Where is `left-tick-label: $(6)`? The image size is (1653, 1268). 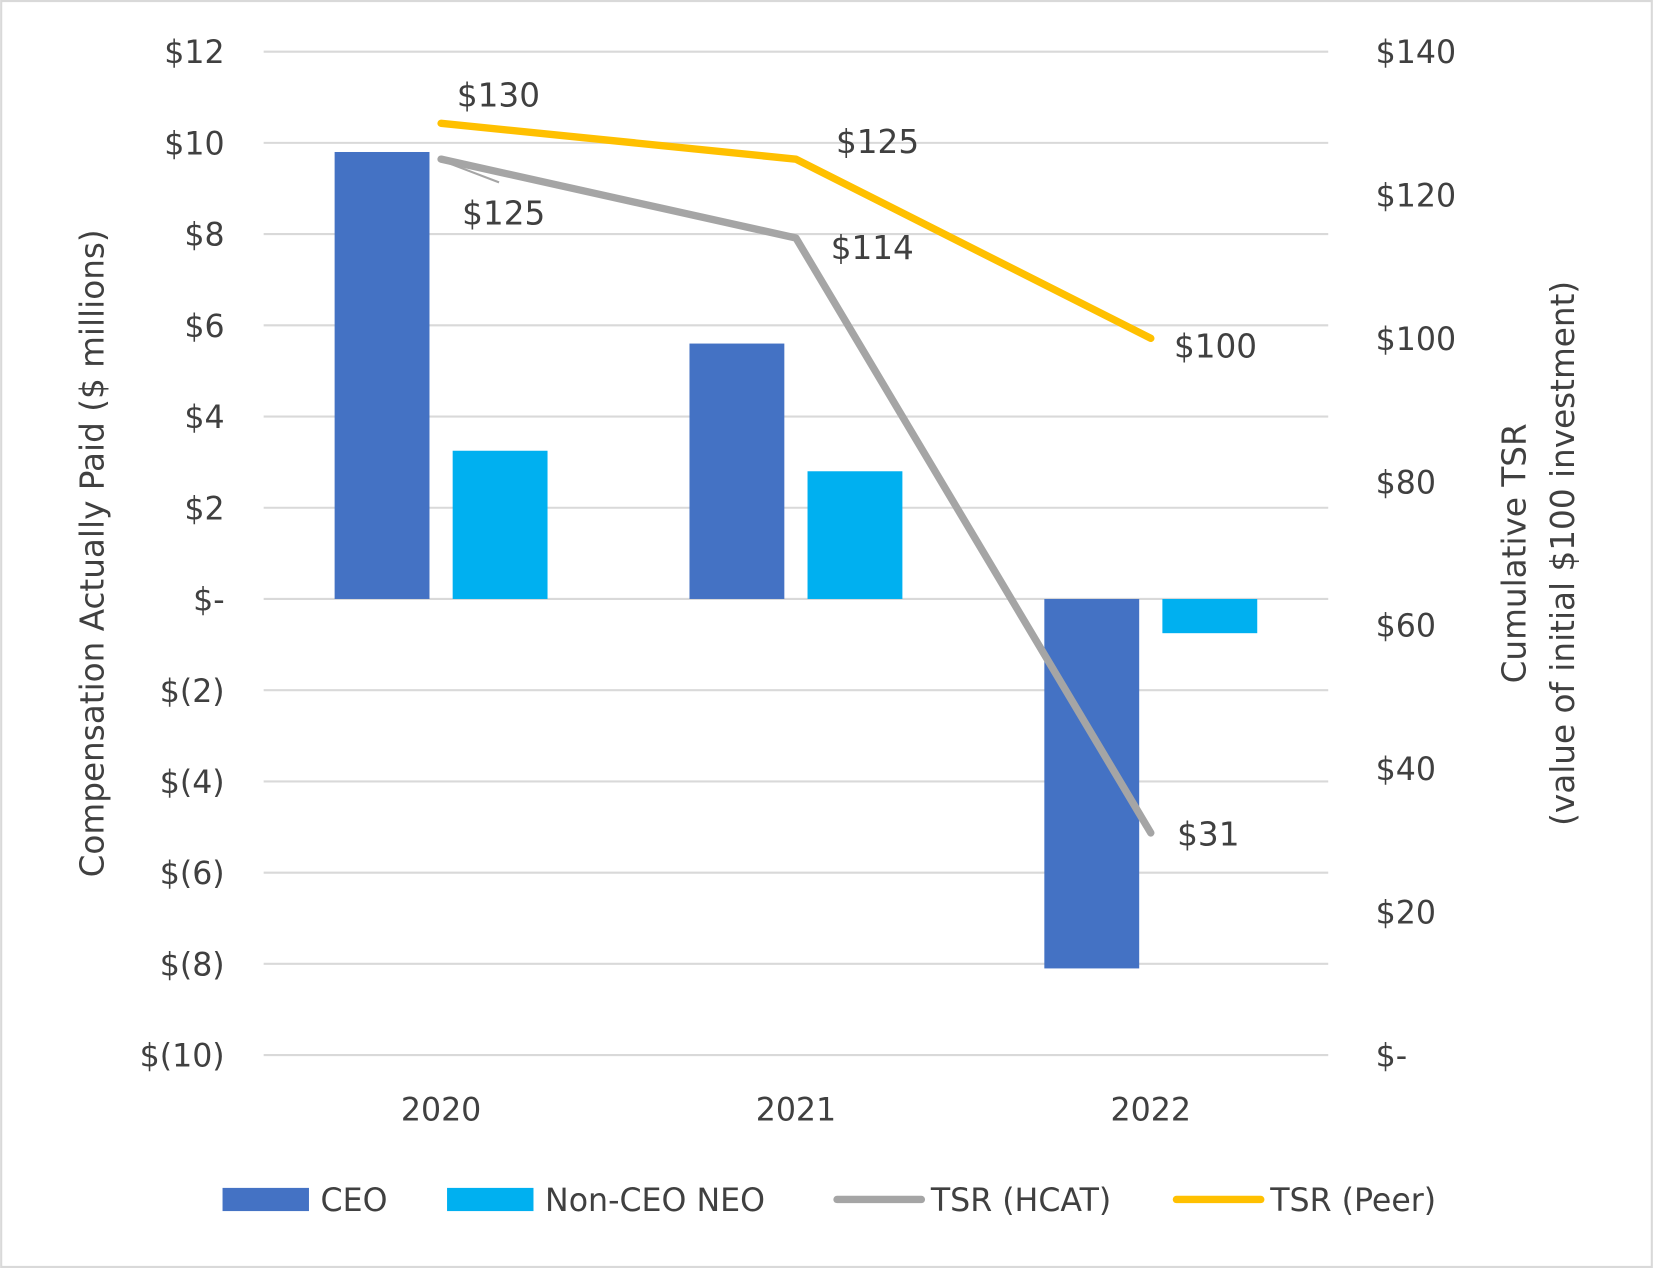
left-tick-label: $(6) is located at coordinates (192, 874).